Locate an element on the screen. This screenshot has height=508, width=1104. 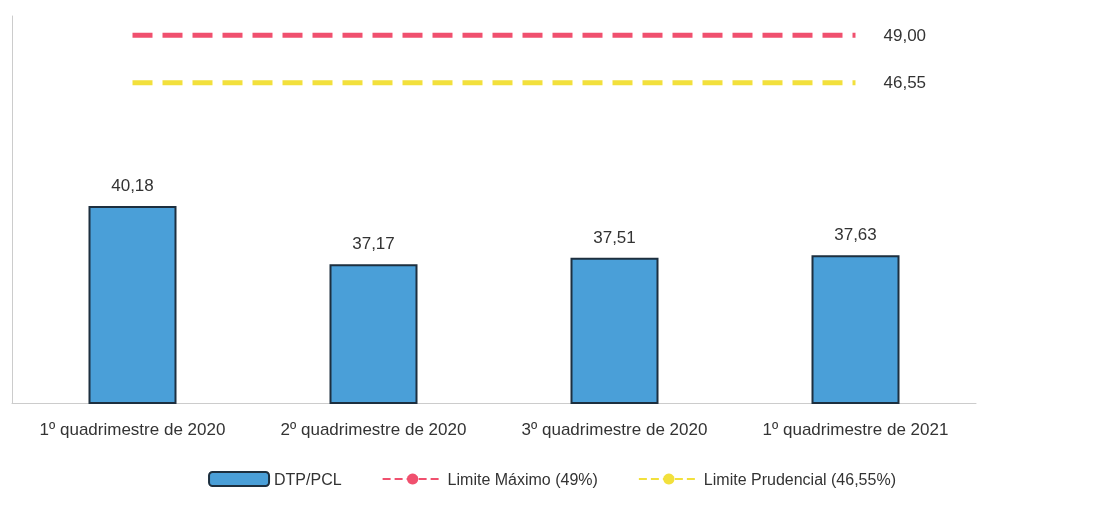
data-label: 46,55 is located at coordinates (905, 83).